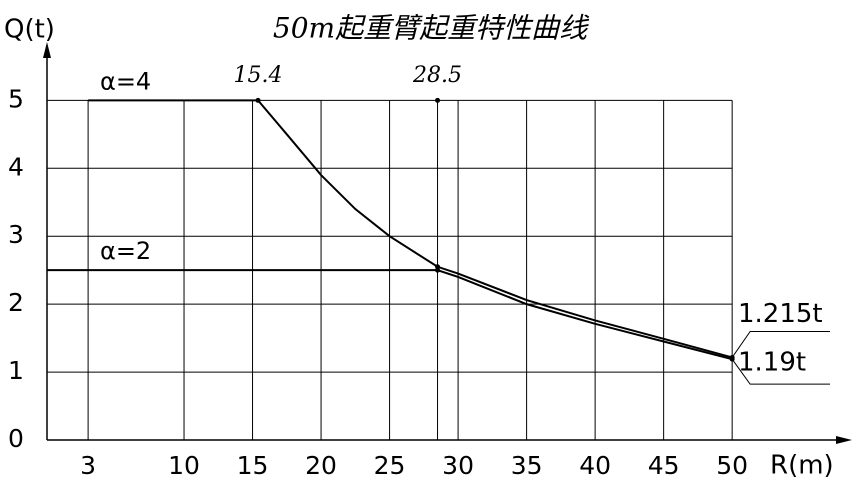  I want to click on x-tick-label: 40, so click(595, 465).